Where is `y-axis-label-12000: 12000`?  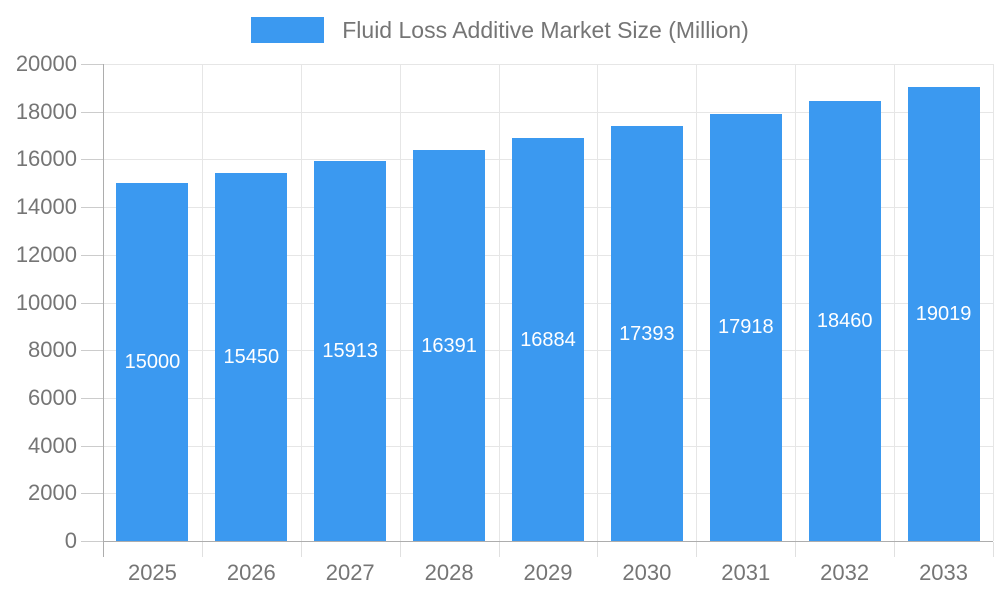 y-axis-label-12000: 12000 is located at coordinates (46, 254).